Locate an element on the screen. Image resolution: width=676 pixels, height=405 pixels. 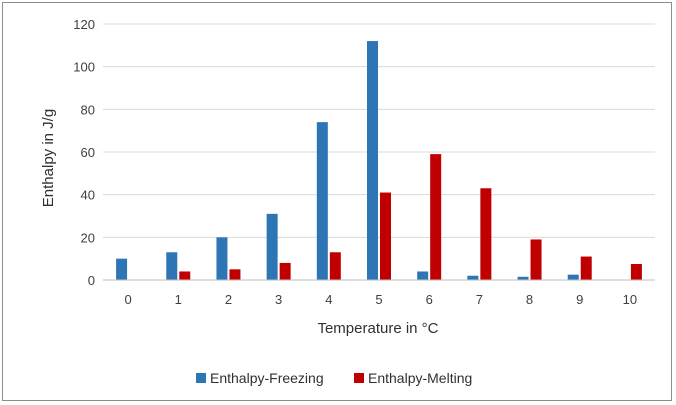
x-tick-label: 3 is located at coordinates (278, 299).